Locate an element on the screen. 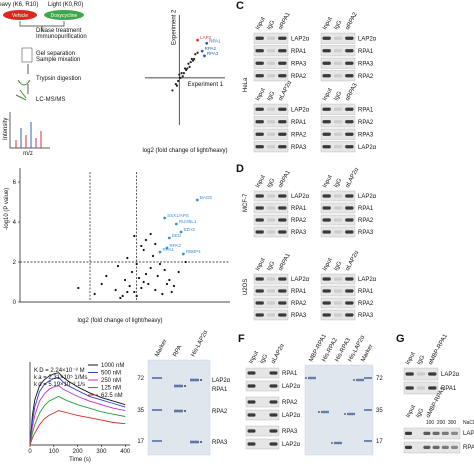  salt-label: NaCl is located at coordinates (468, 423).